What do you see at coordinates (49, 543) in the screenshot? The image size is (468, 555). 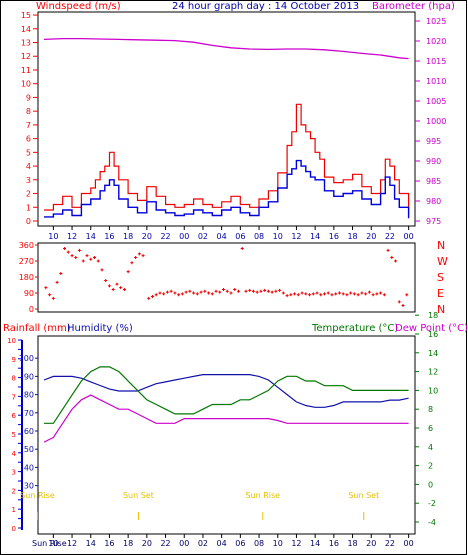 I see `thermo-x-tick-label: Sun Rise` at bounding box center [49, 543].